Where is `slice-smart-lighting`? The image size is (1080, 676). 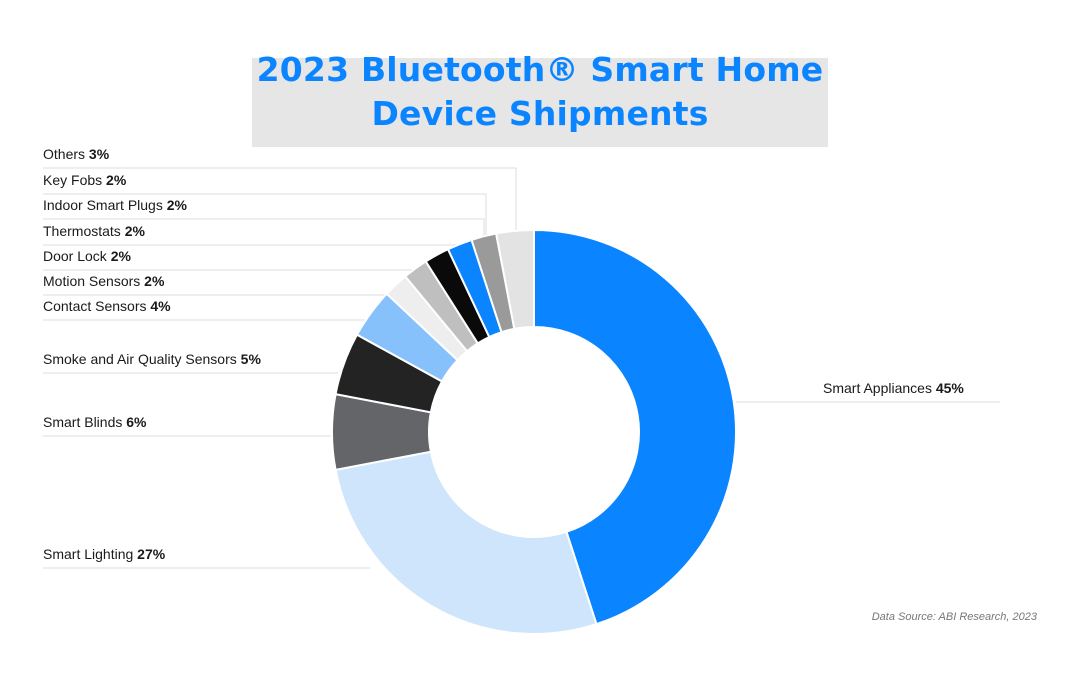 slice-smart-lighting is located at coordinates (466, 542).